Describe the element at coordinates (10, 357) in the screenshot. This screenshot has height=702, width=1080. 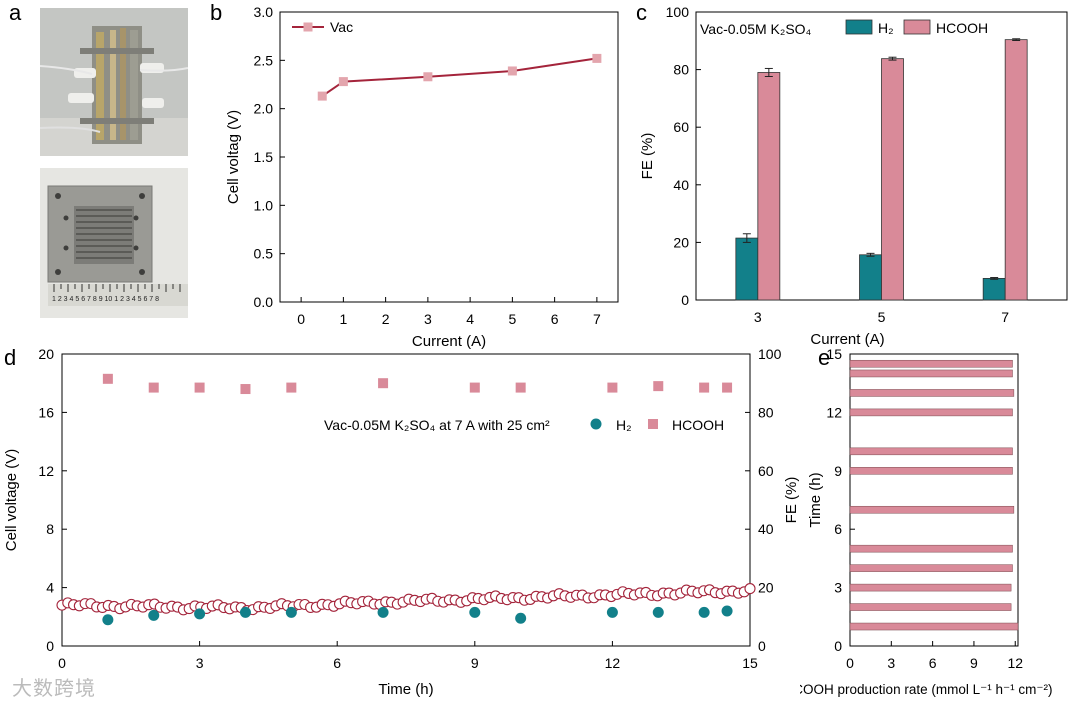
I see `panel-label-d: d` at that location.